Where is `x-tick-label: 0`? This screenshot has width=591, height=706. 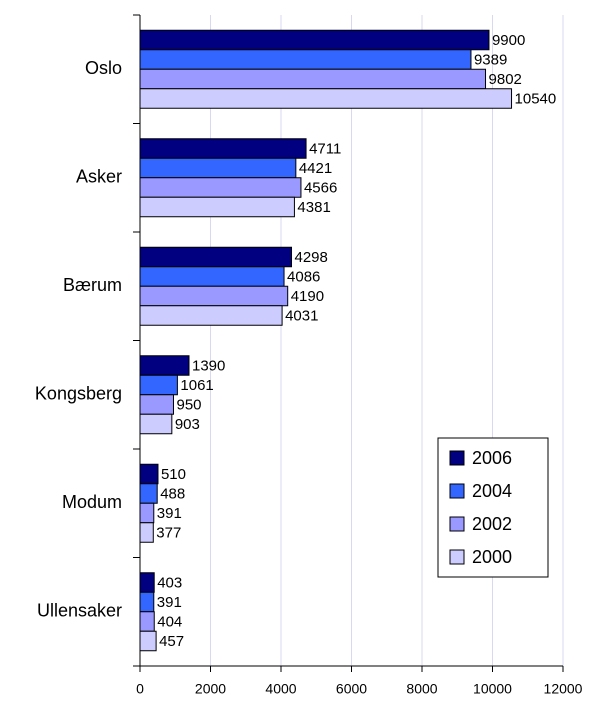 x-tick-label: 0 is located at coordinates (140, 689).